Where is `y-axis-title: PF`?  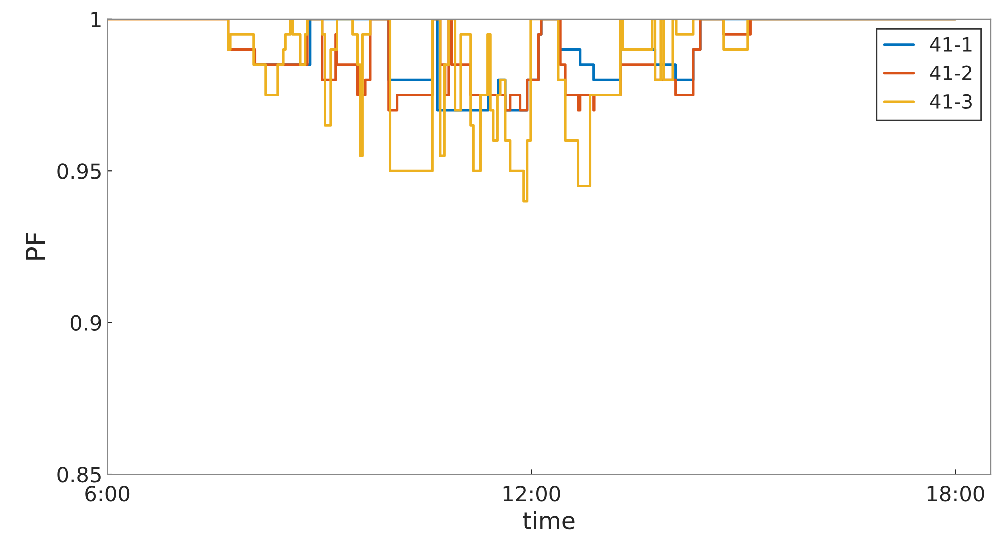
y-axis-title: PF is located at coordinates (36, 246).